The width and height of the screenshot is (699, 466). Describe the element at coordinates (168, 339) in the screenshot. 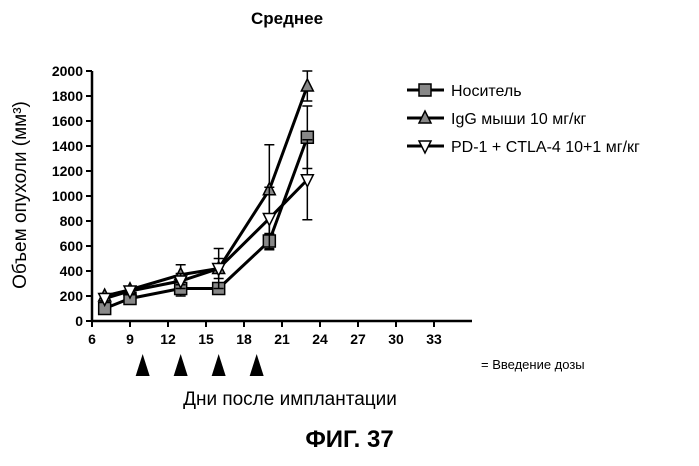

I see `x-tick-label: 12` at that location.